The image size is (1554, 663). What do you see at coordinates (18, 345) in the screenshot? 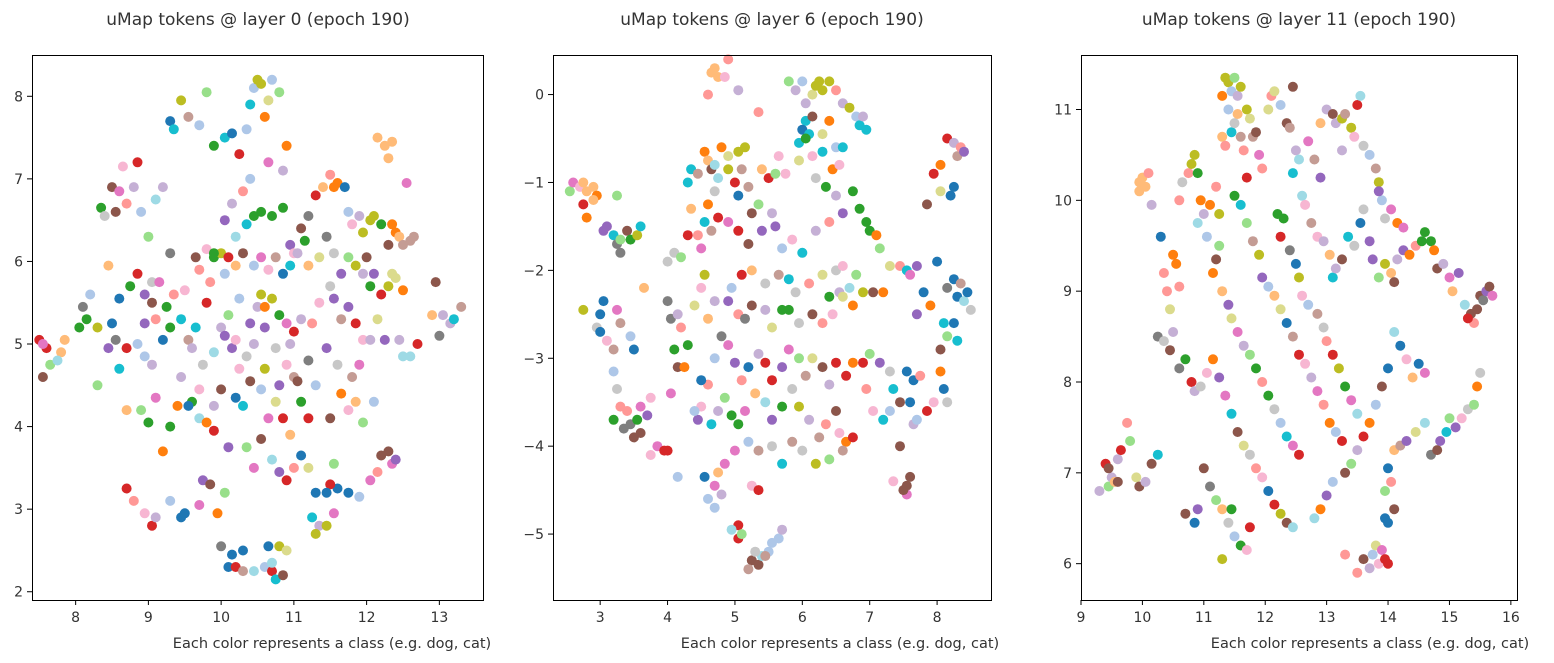
I see `y-tick-label: 5` at bounding box center [18, 345].